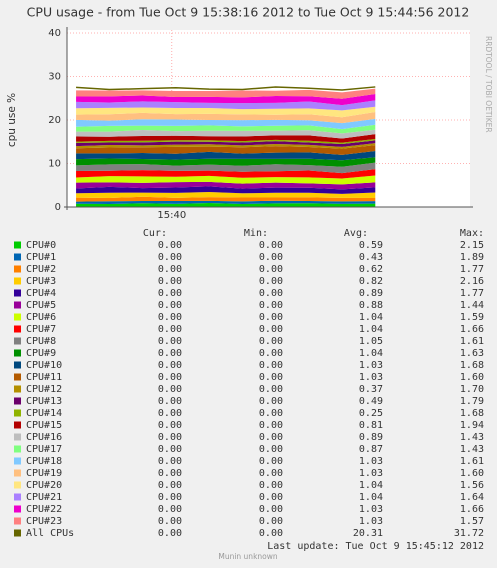 The height and width of the screenshot is (568, 497). I want to click on legend-label: CPU#7, so click(41, 329).